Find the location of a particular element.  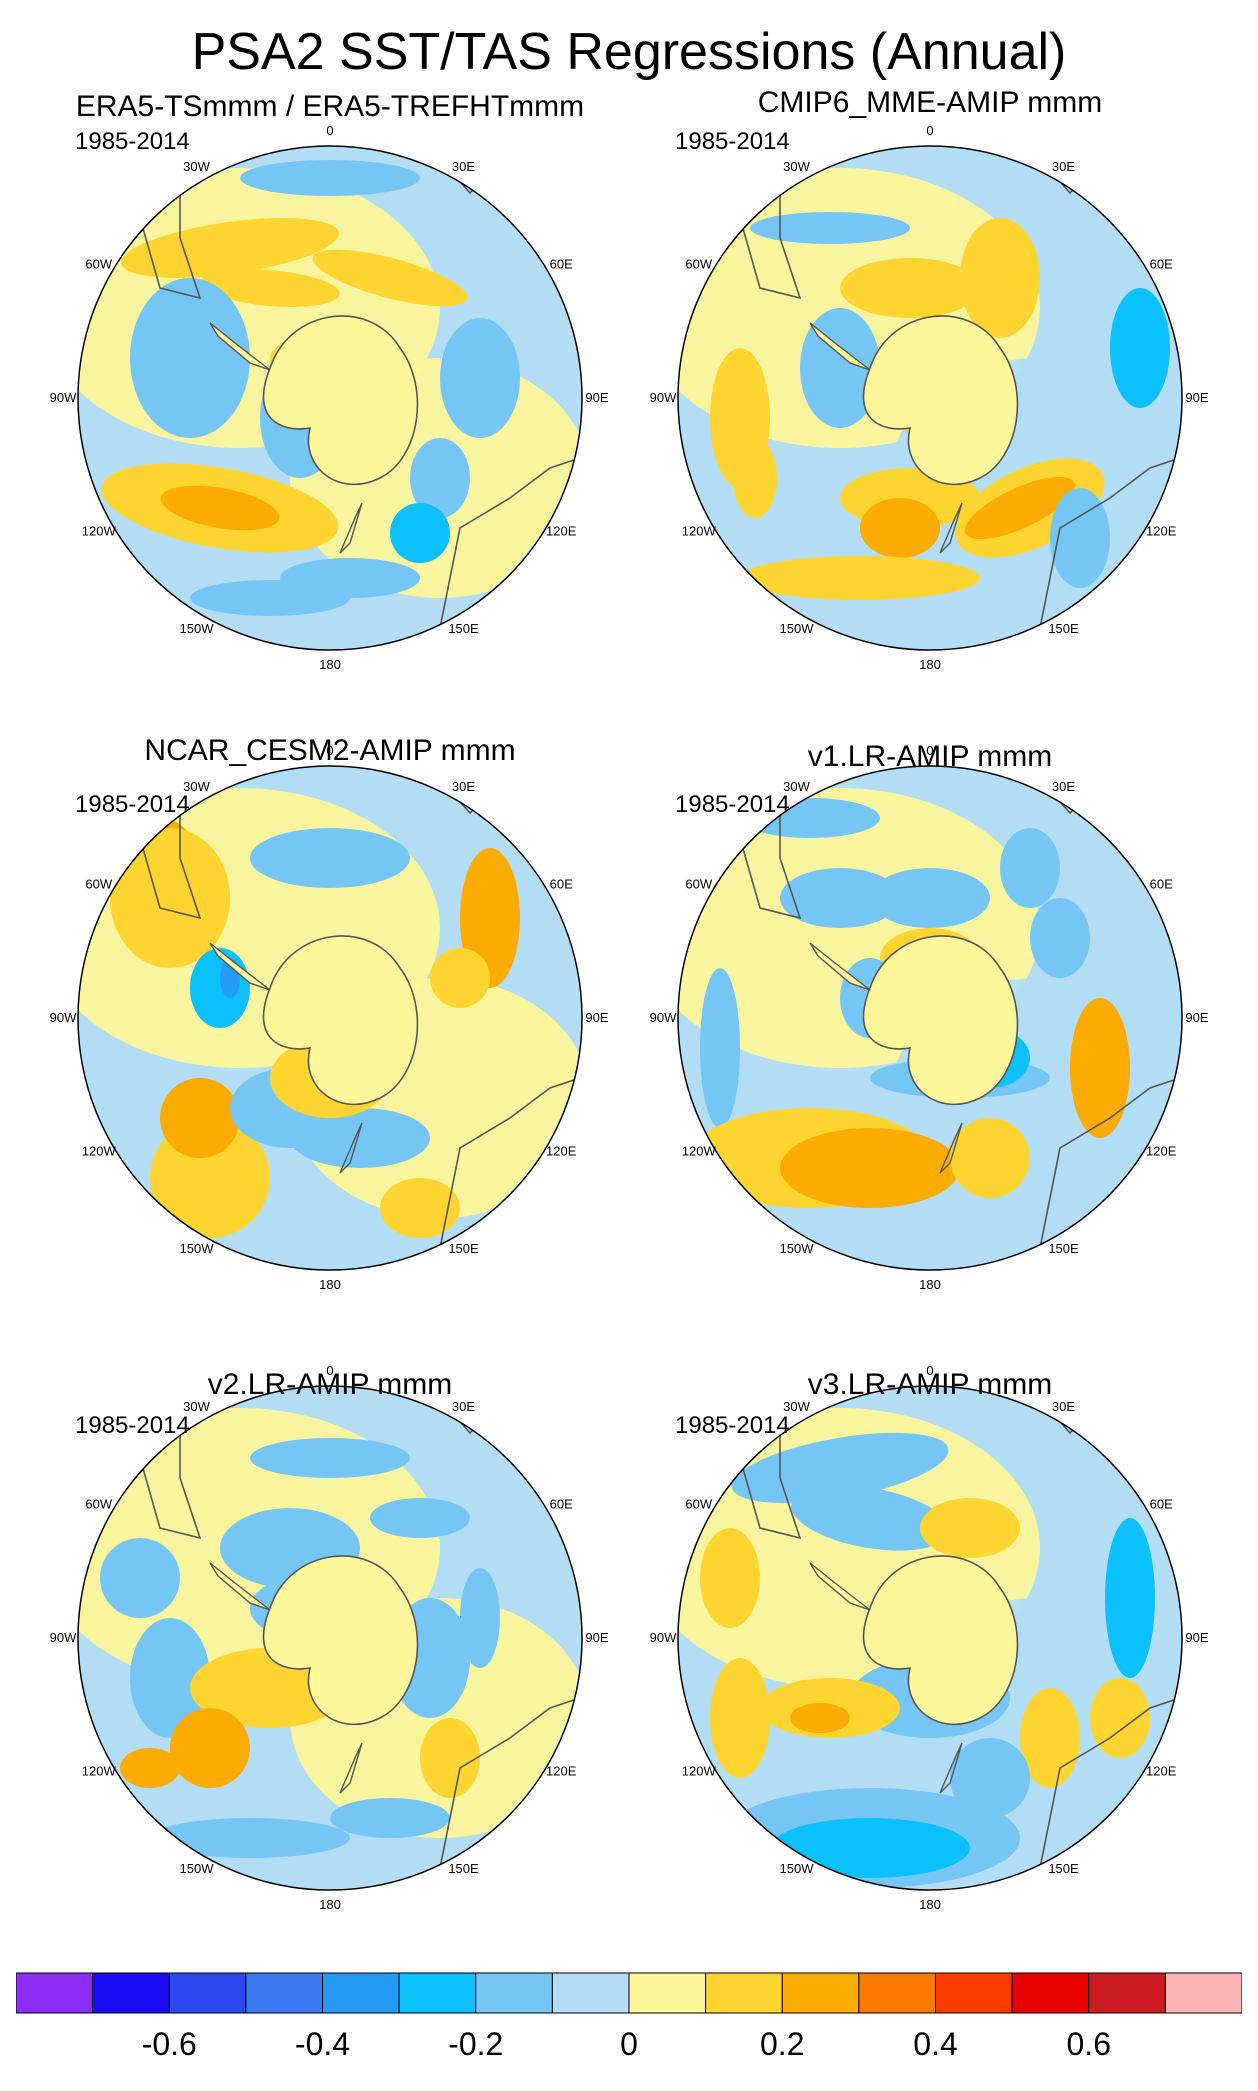

colorbar-tick-label: 0.2 is located at coordinates (782, 2044).